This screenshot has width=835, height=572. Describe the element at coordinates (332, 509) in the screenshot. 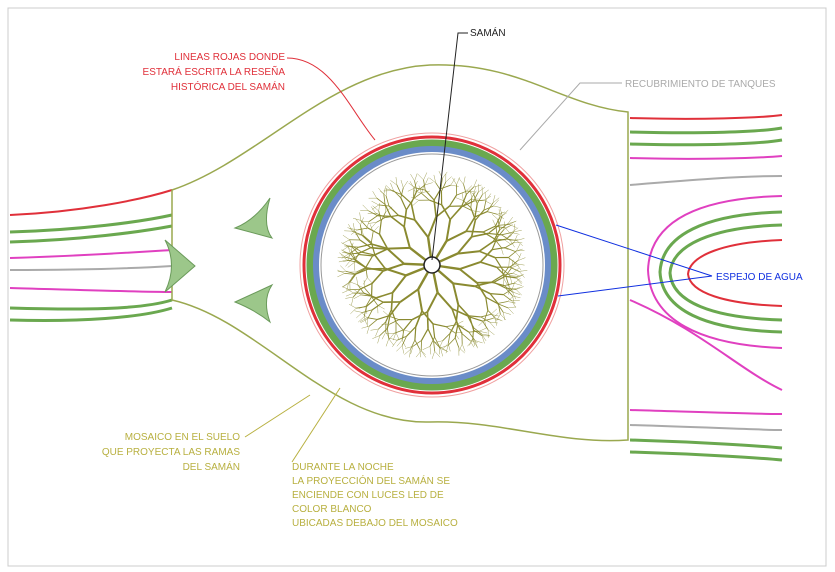

I see `label-line: COLOR BLANCO` at that location.